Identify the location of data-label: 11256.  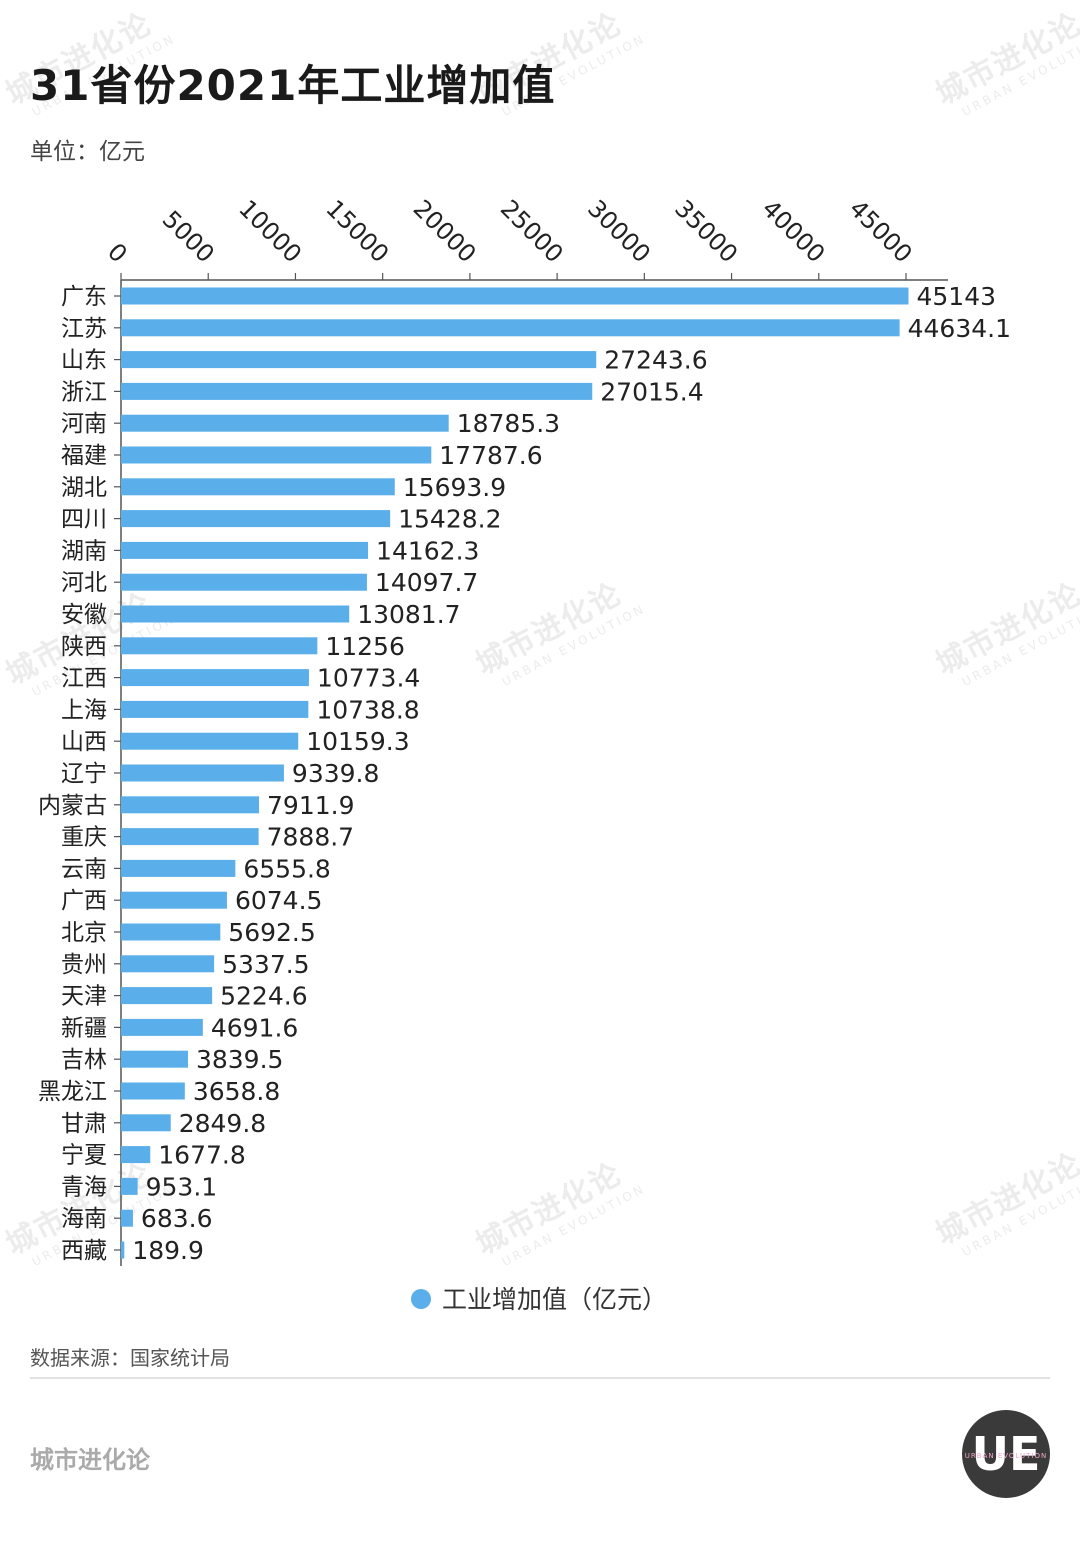
(365, 646).